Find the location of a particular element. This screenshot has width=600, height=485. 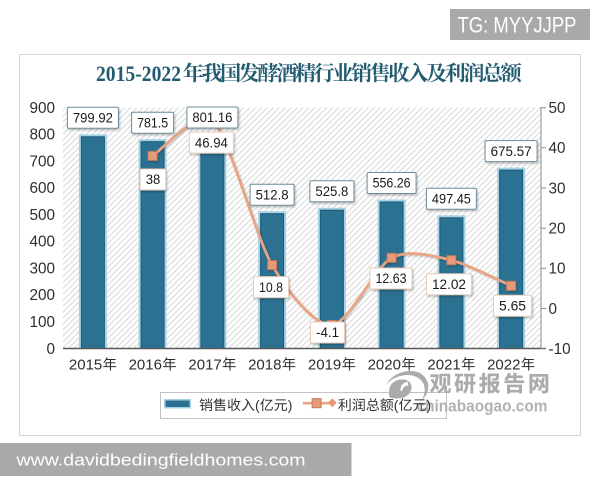

svg-text: 400 is located at coordinates (42, 242).